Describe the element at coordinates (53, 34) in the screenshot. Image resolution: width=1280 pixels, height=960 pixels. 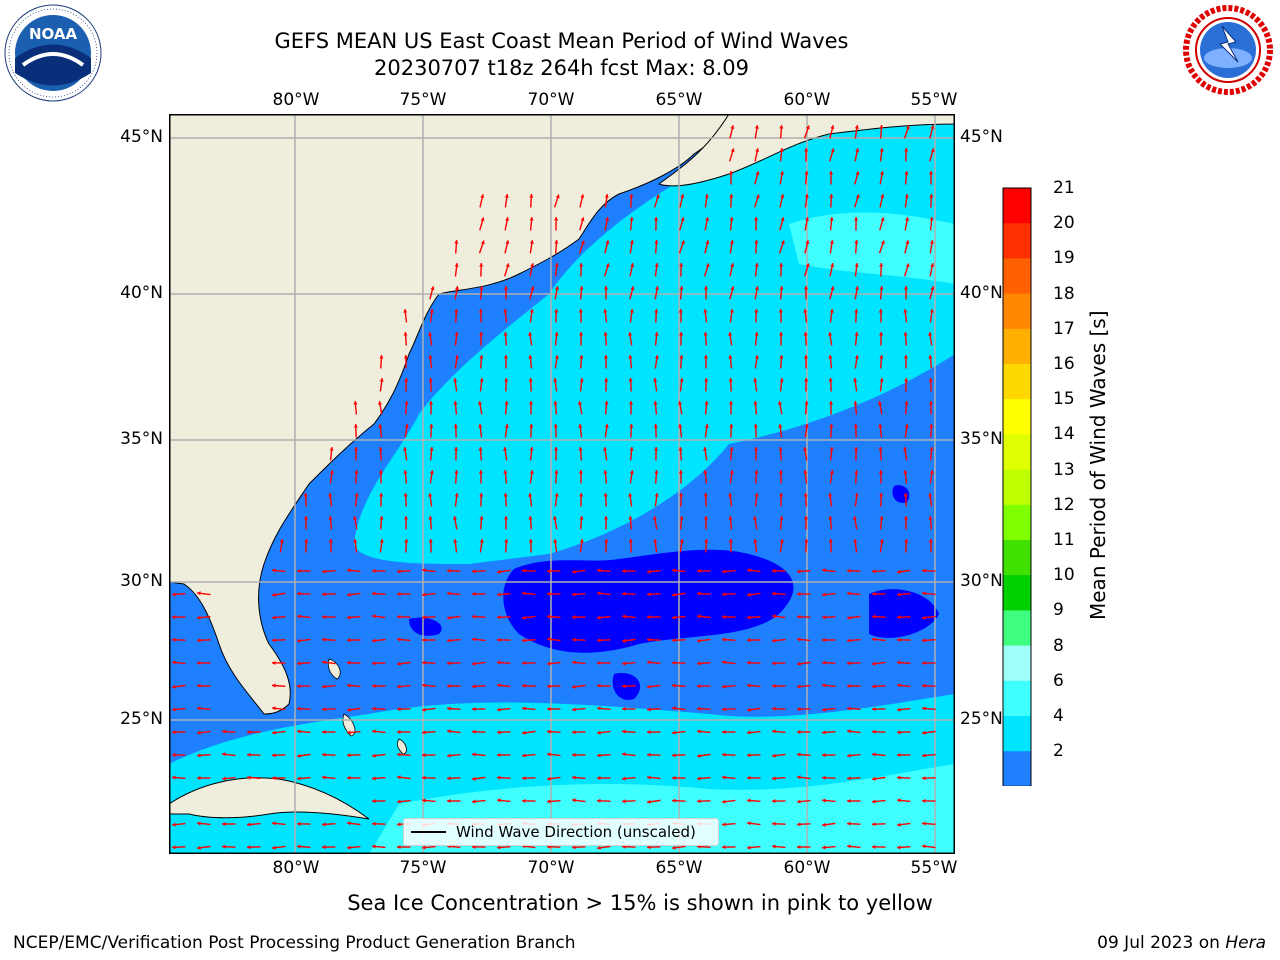
I see `noaa-logo-text: NOAA` at that location.